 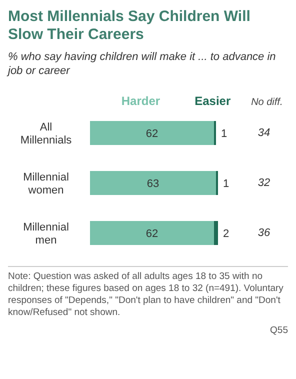 What do you see at coordinates (153, 184) in the screenshot?
I see `data-label: 63` at bounding box center [153, 184].